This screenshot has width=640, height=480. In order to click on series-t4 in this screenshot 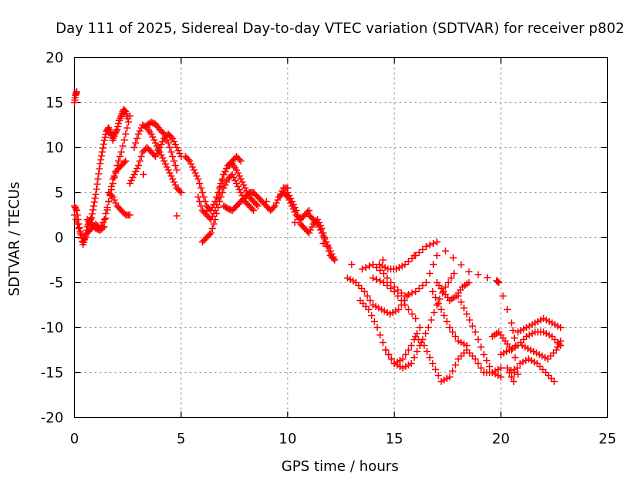, I will do `click(119, 204)`.